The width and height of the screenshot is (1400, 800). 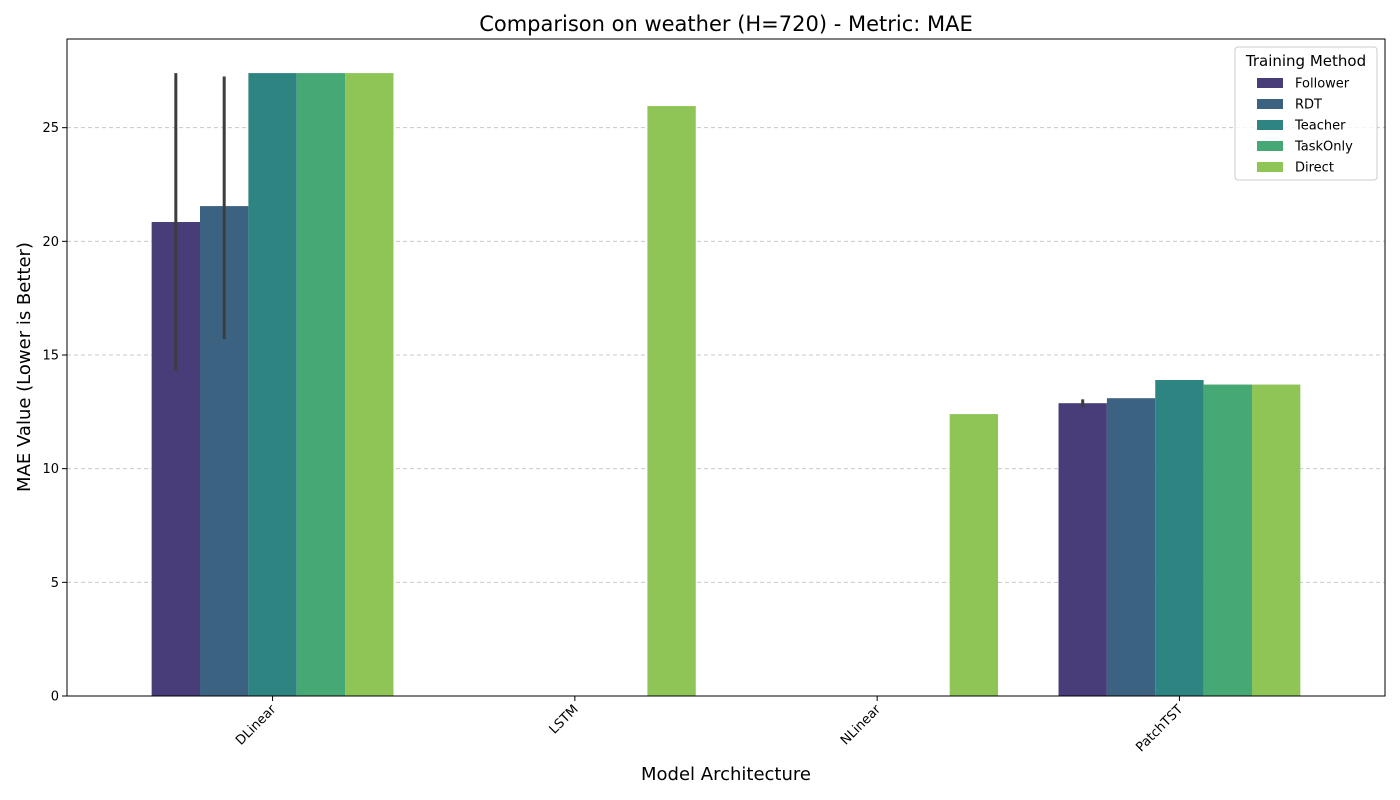 I want to click on legend-label-direct: Direct, so click(x=1314, y=168).